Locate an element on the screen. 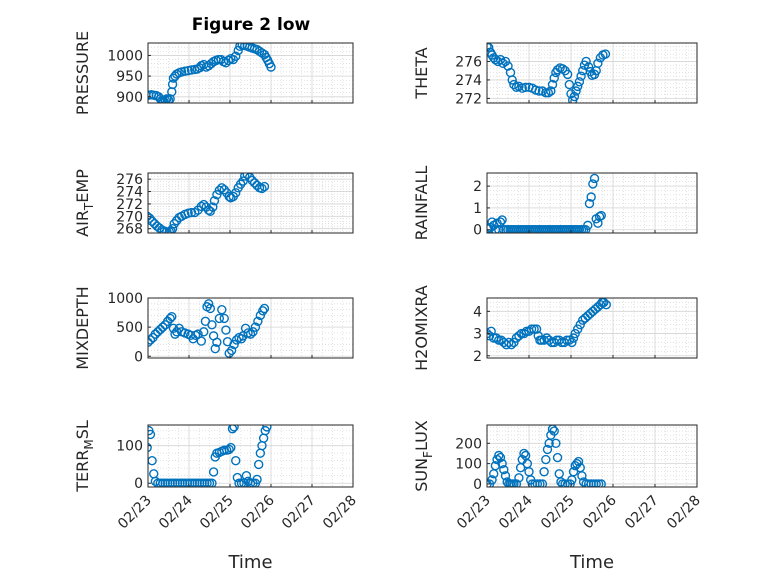 The height and width of the screenshot is (583, 778). terr_msl-ytick-label: 100 is located at coordinates (129, 447).